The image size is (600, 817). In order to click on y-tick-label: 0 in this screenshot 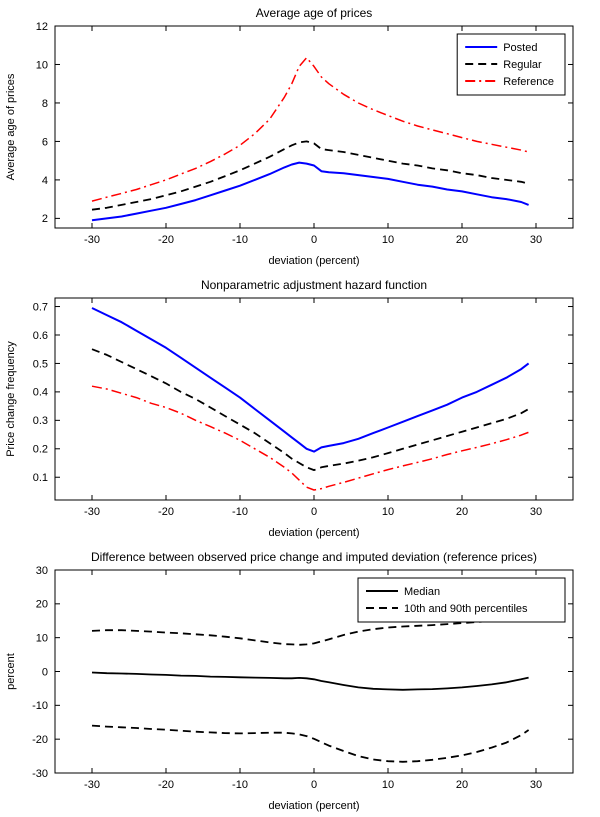, I will do `click(45, 672)`.